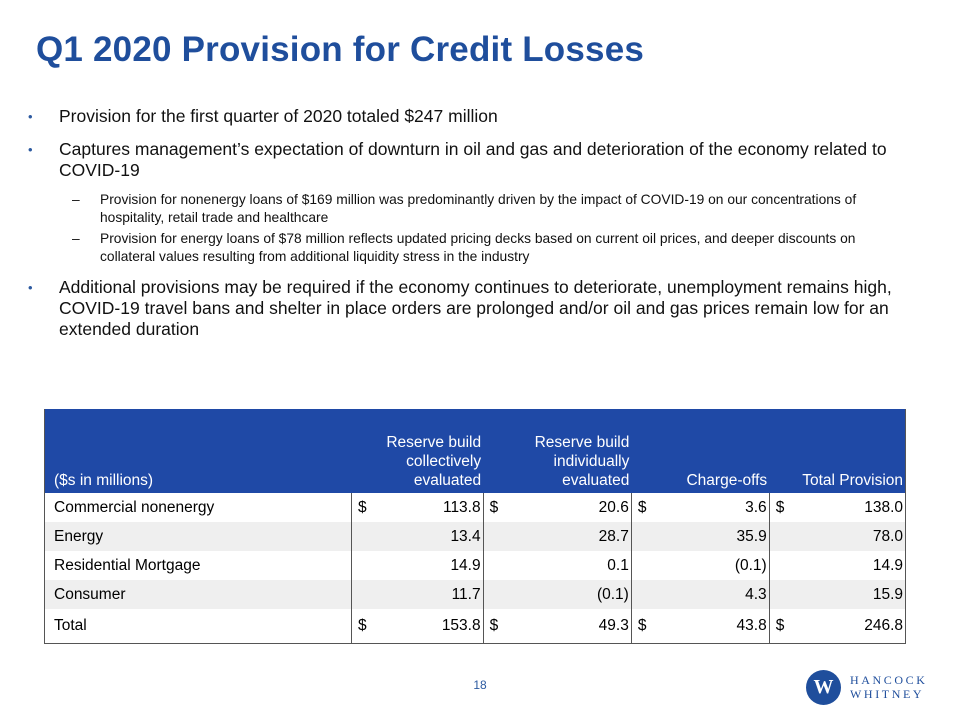 This screenshot has height=720, width=960. I want to click on logo-wordmark: HANCOCK WHITNEY, so click(889, 687).